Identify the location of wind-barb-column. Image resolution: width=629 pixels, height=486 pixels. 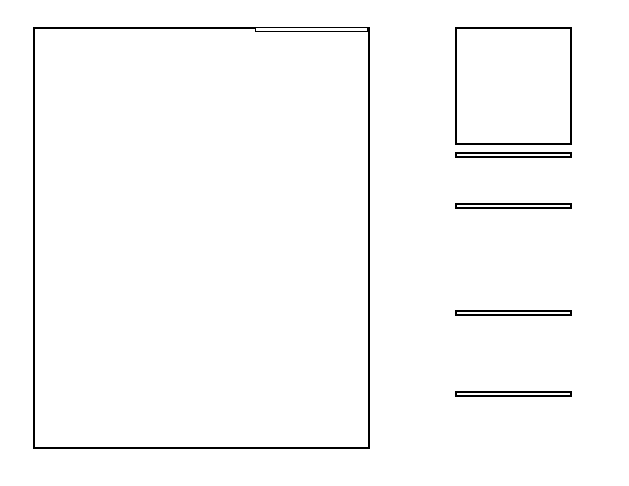
(431, 238).